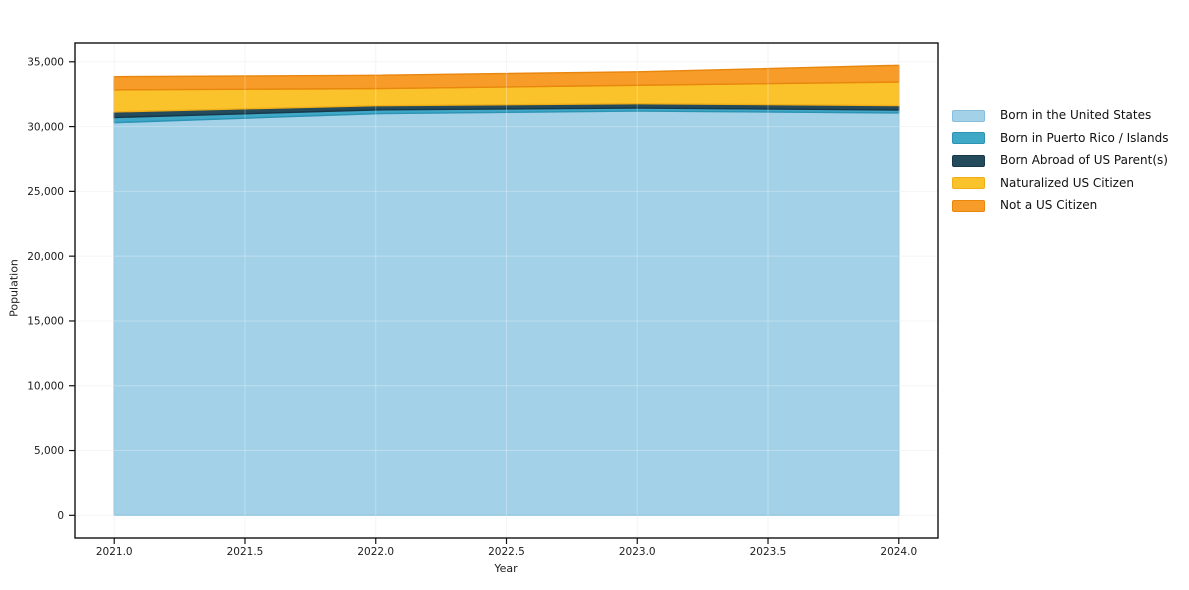 Image resolution: width=1189 pixels, height=590 pixels. I want to click on legend-label: Born Abroad of US Parent(s), so click(1084, 160).